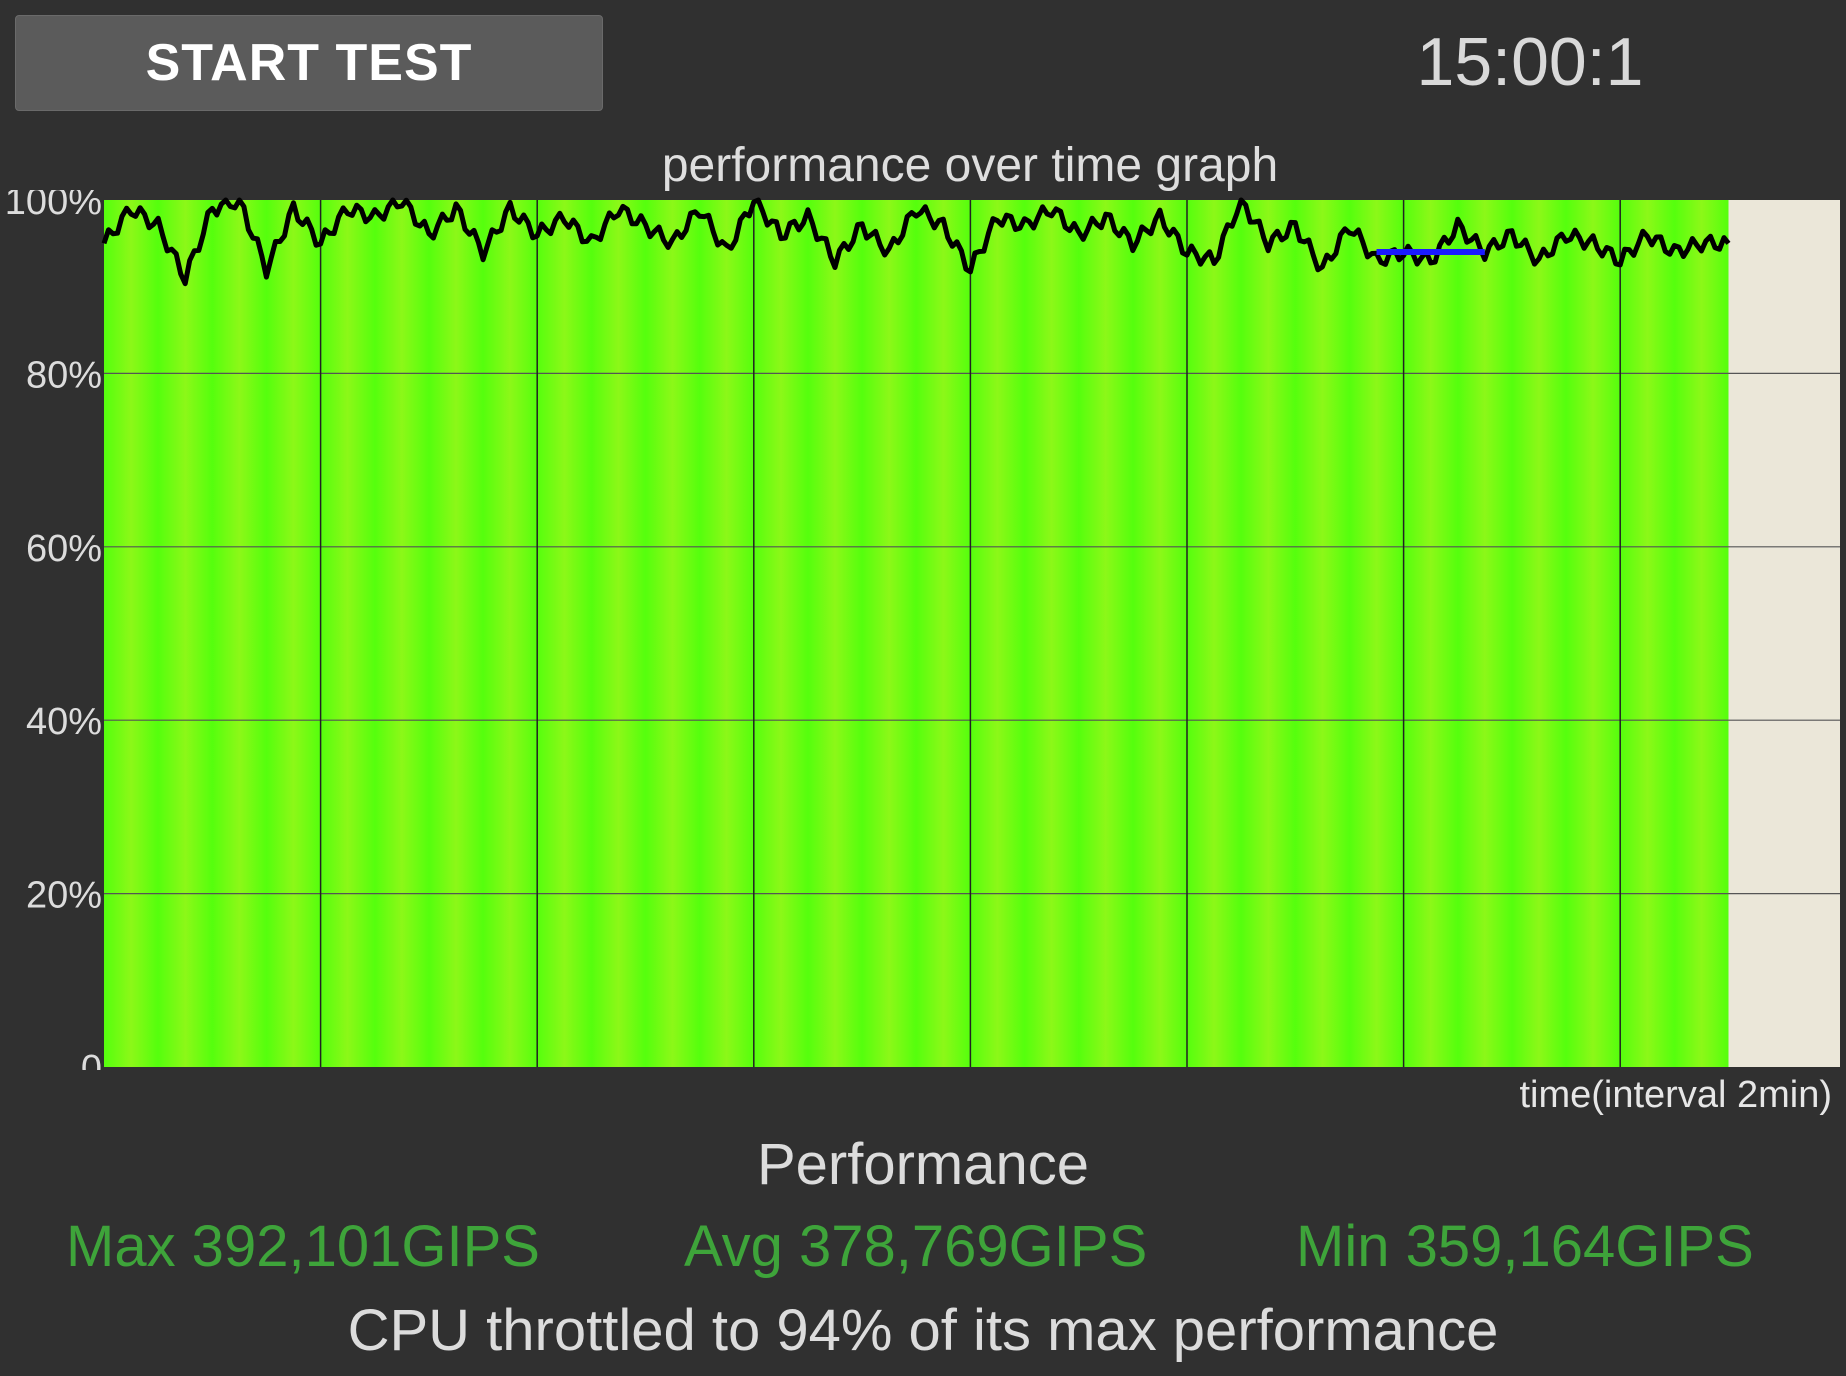 This screenshot has height=1376, width=1846. What do you see at coordinates (923, 1164) in the screenshot?
I see `performance-title: Performance` at bounding box center [923, 1164].